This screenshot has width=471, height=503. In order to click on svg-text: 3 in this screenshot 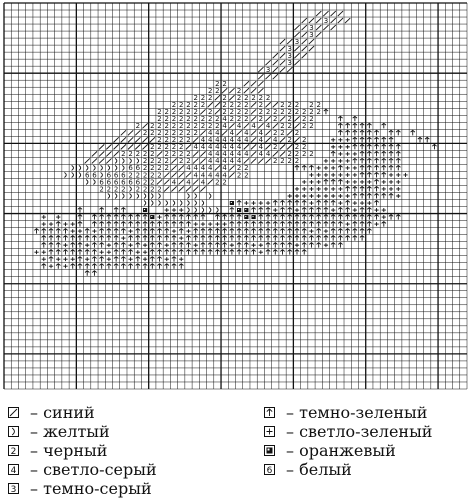, I will do `click(311, 27)`.